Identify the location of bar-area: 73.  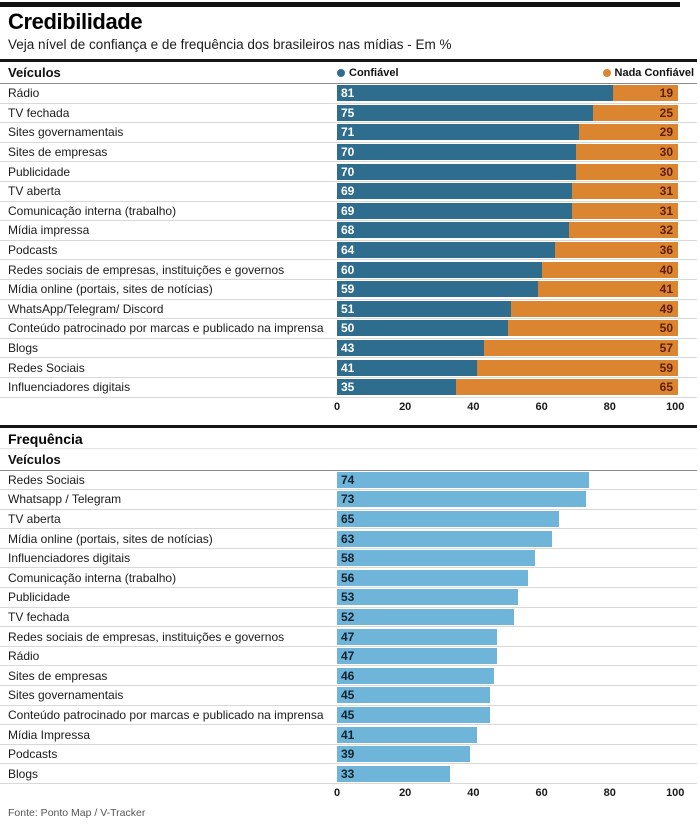
(507, 499).